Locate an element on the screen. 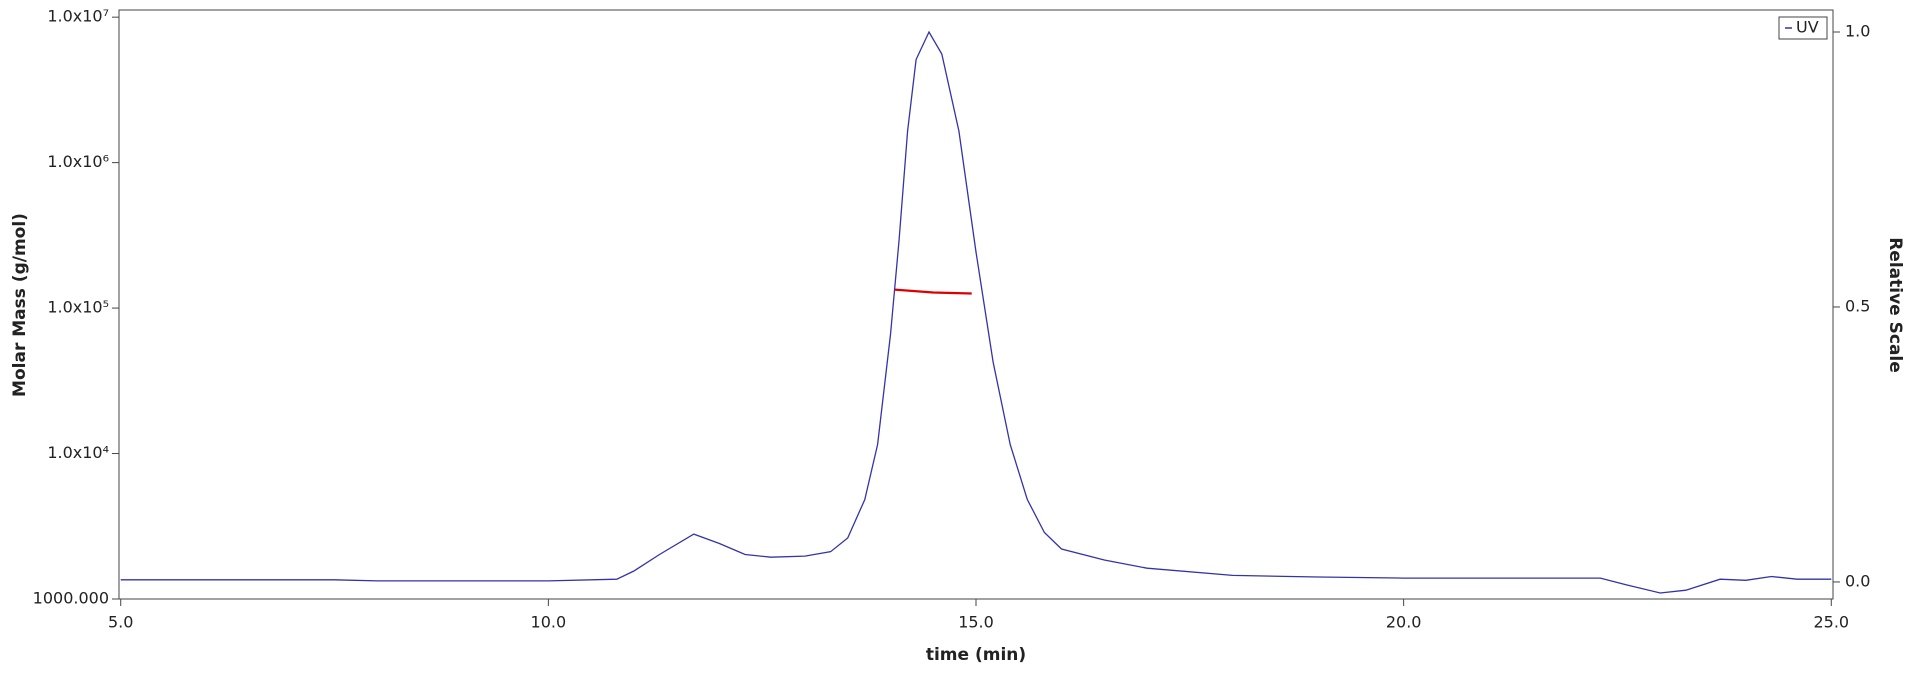  x-tick-label: 25.0 is located at coordinates (1831, 622).